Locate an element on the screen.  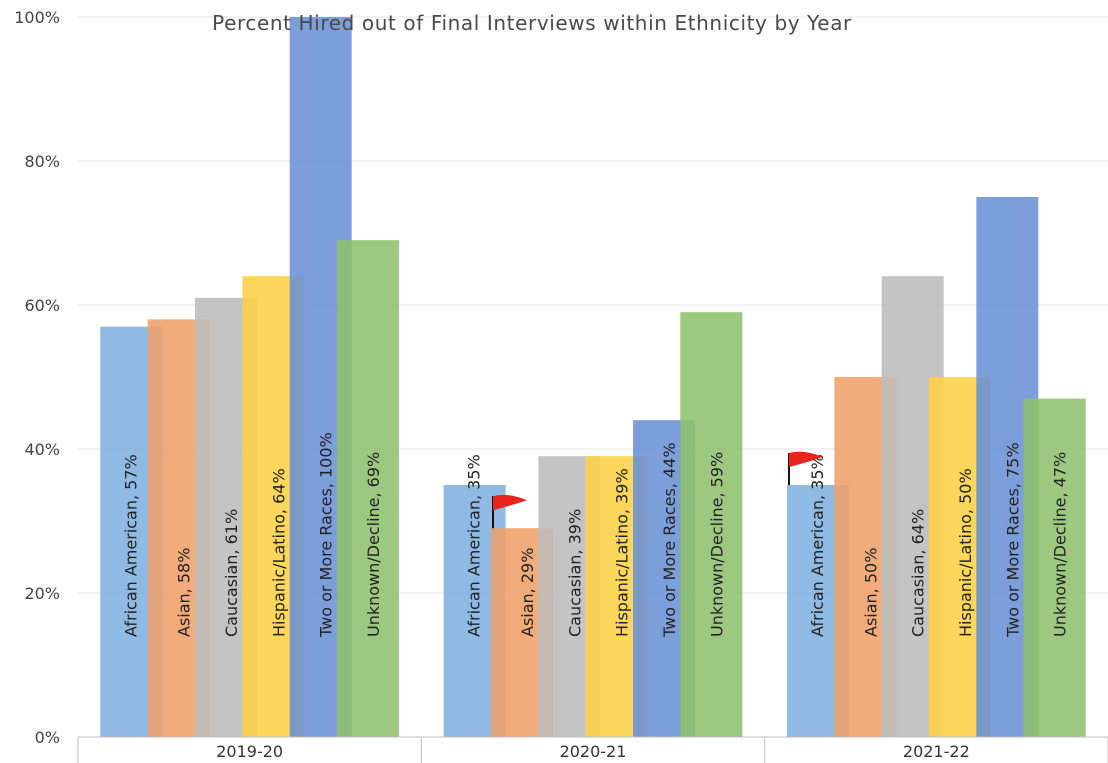
bar-label: Hispanic/Latino, 64% is located at coordinates (278, 552).